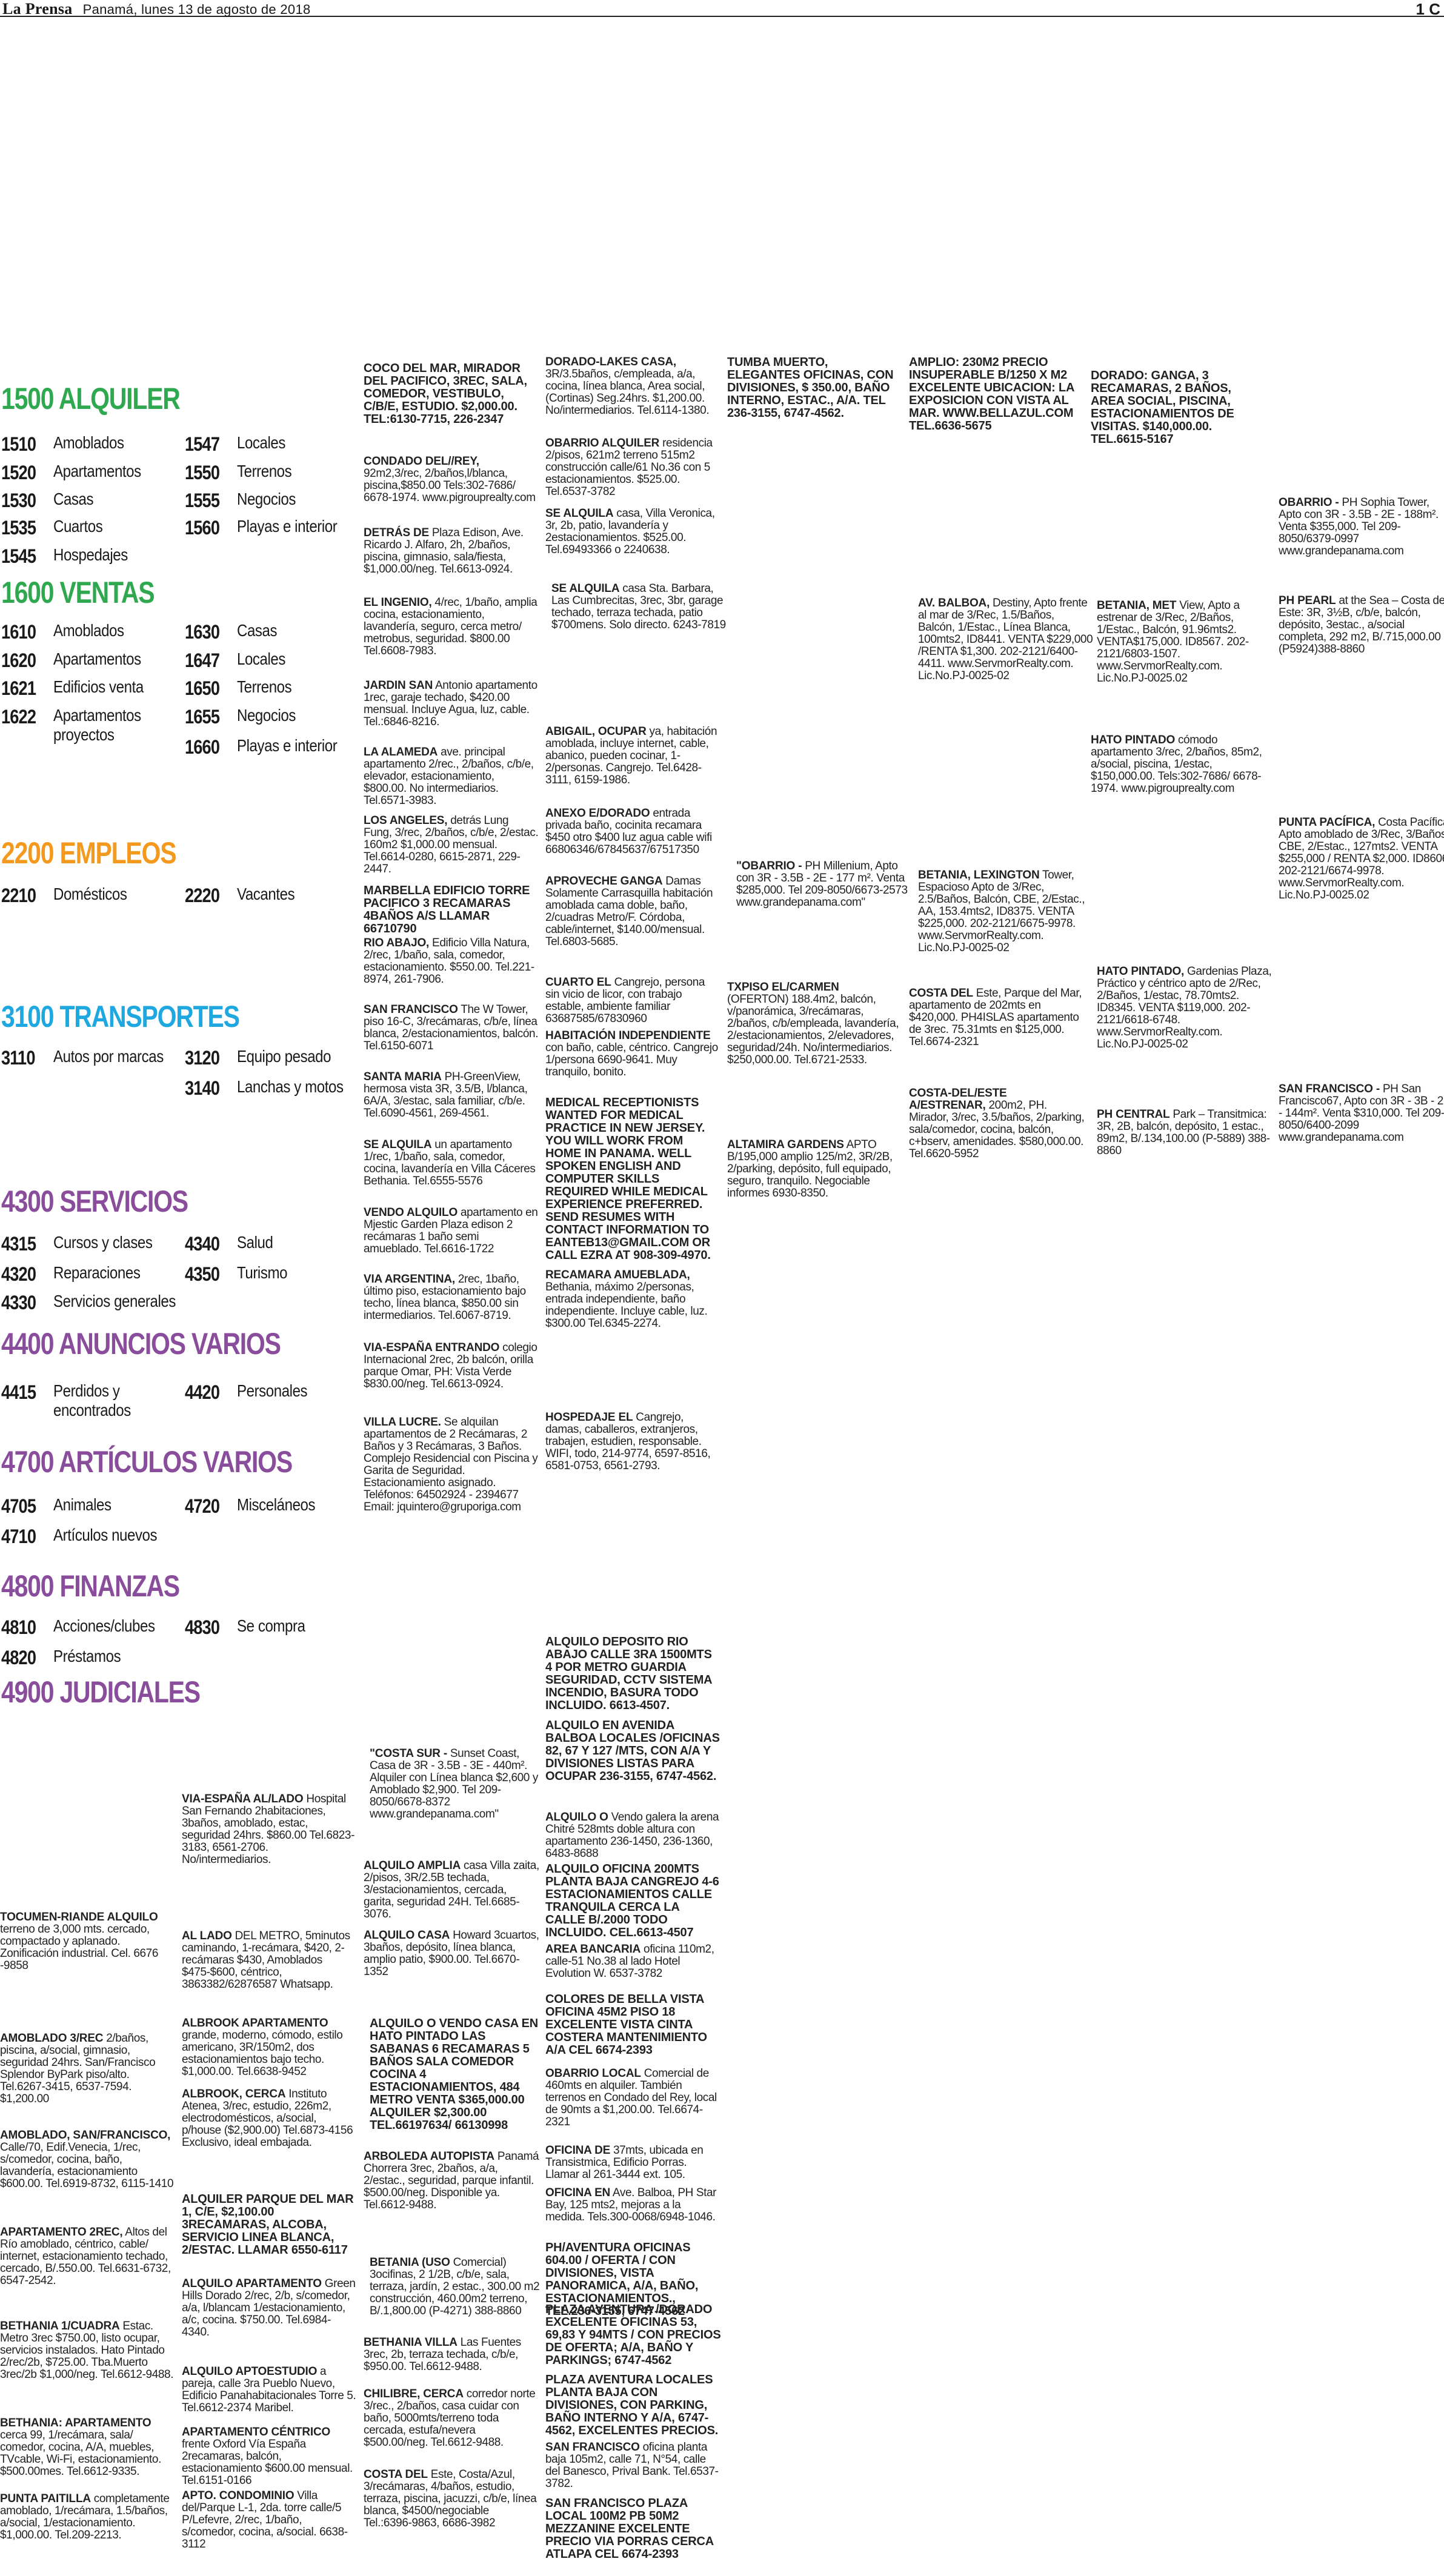 The width and height of the screenshot is (1444, 2576). What do you see at coordinates (245, 501) in the screenshot?
I see `index-entry: 1555 Negocios` at bounding box center [245, 501].